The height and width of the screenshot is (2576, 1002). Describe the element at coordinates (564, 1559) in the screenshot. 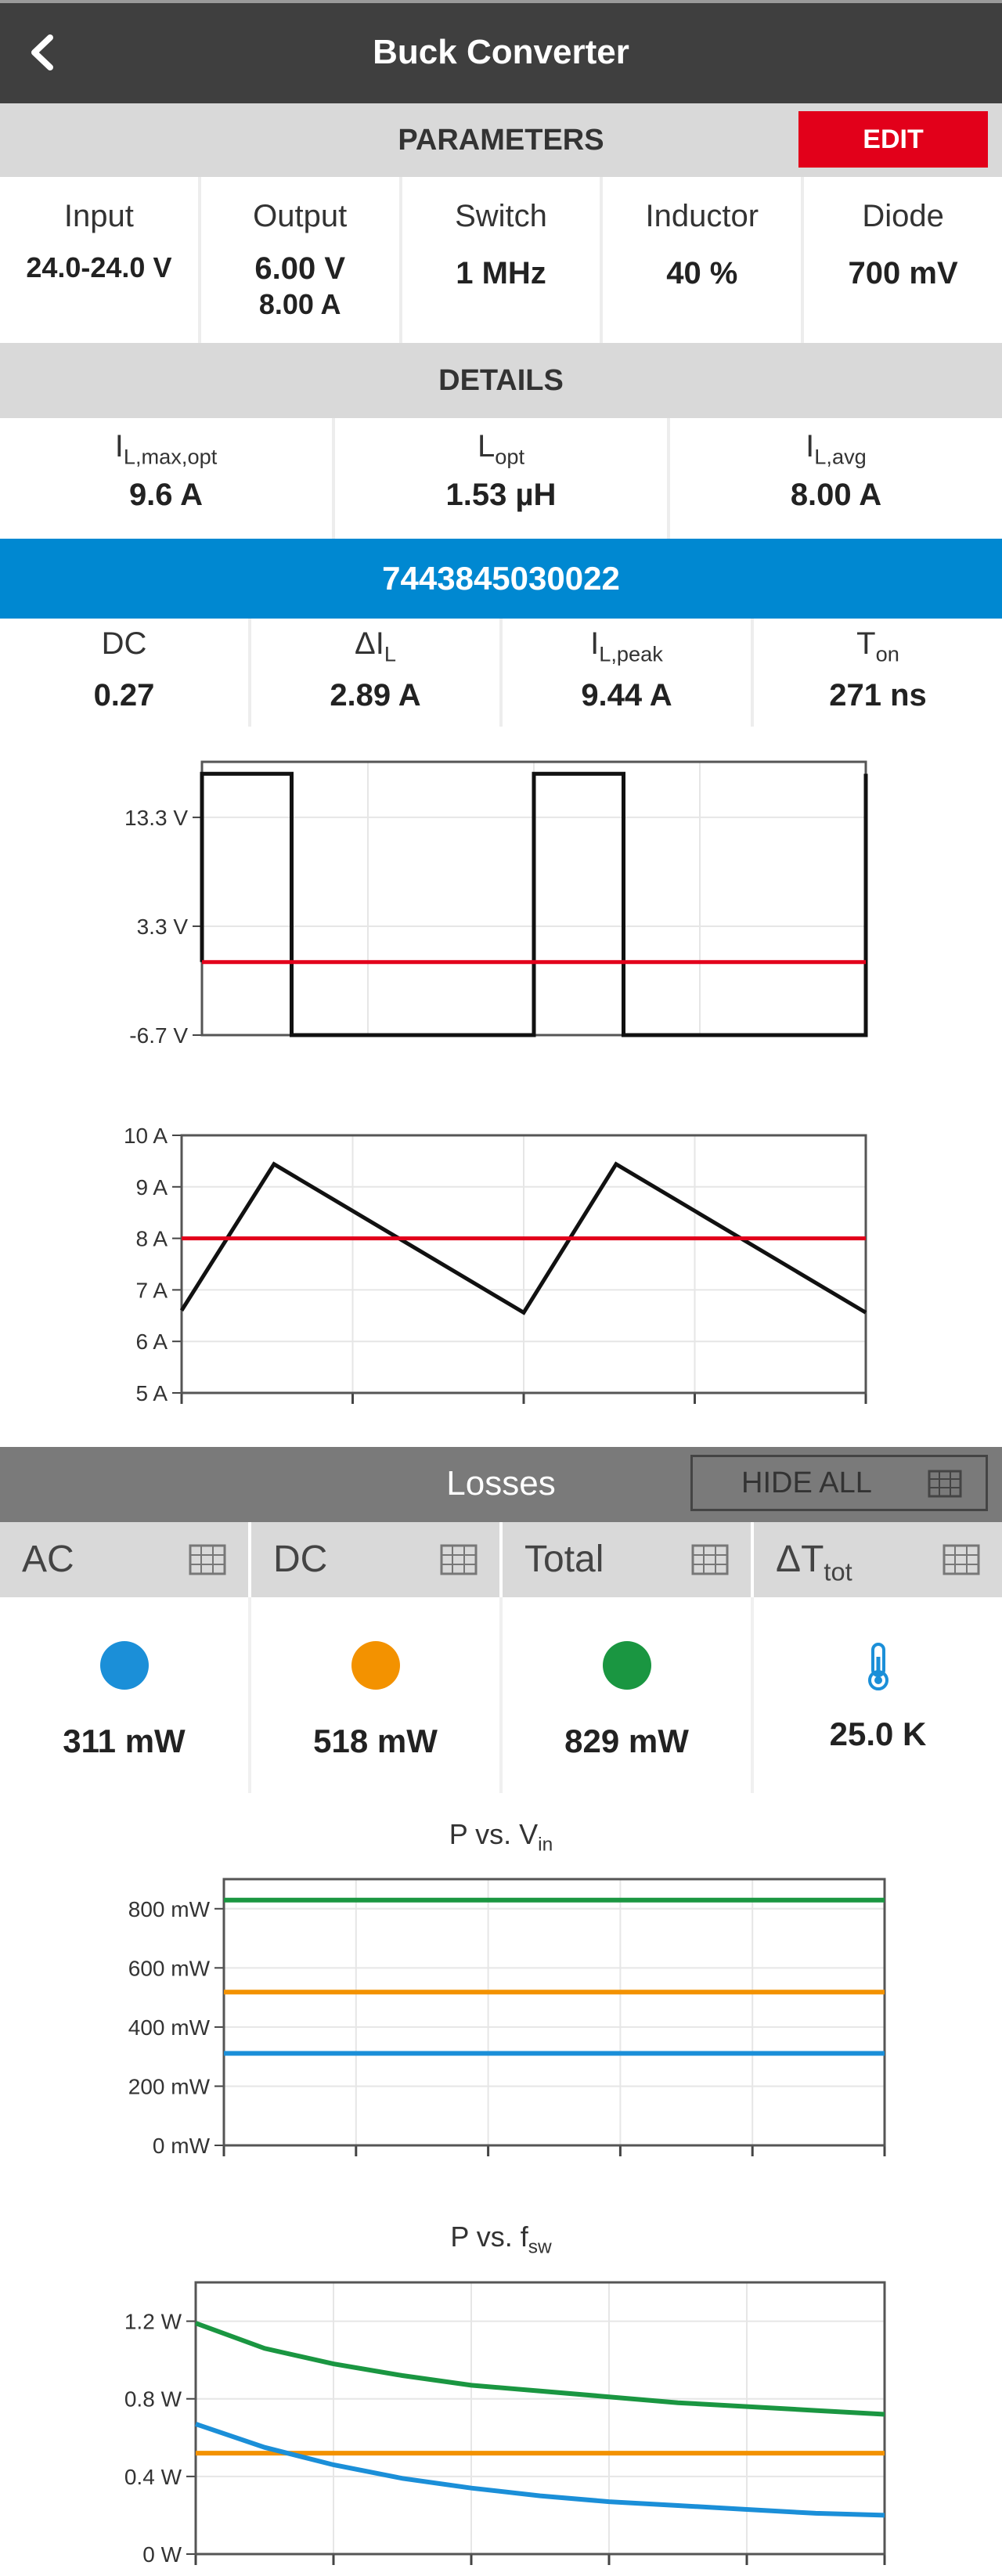

I see `tab-label: Total` at that location.